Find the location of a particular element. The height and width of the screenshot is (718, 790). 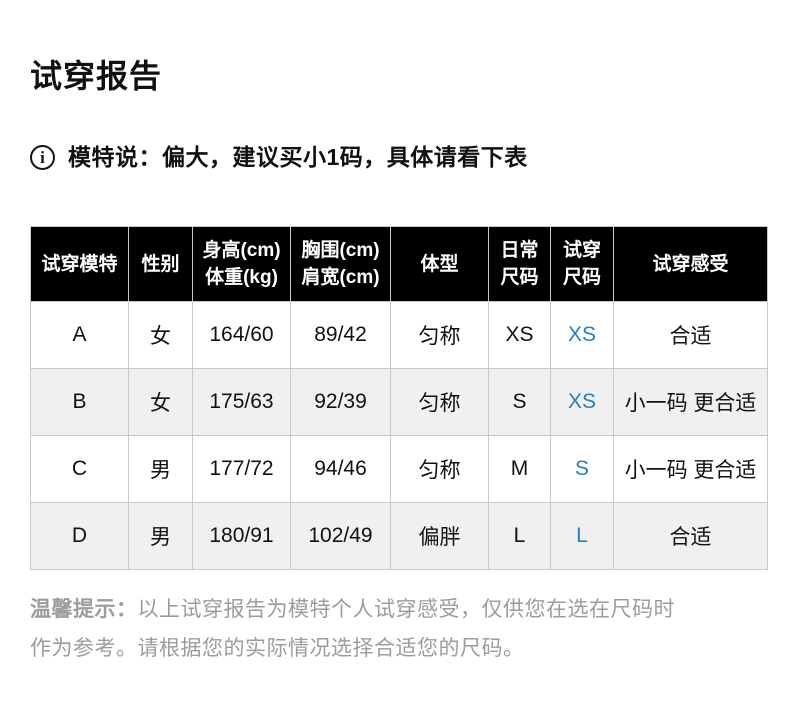

cell-chest-shoulder: 89/42 is located at coordinates (340, 335).